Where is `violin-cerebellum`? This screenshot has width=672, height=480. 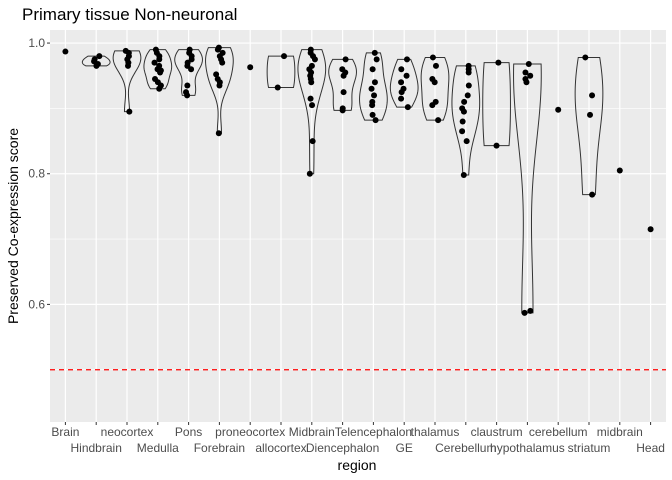 violin-cerebellum is located at coordinates (466, 120).